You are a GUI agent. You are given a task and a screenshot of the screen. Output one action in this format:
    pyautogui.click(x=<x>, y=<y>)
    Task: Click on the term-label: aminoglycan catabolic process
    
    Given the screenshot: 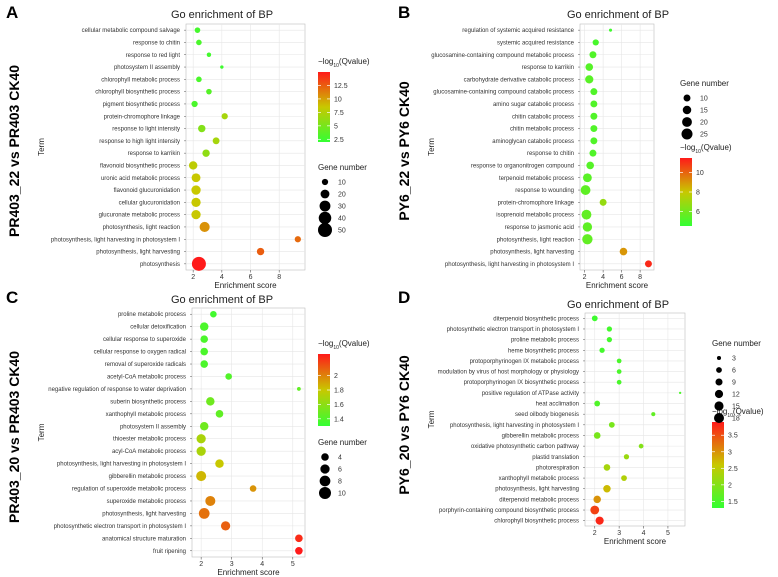 What is the action you would take?
    pyautogui.click(x=533, y=142)
    